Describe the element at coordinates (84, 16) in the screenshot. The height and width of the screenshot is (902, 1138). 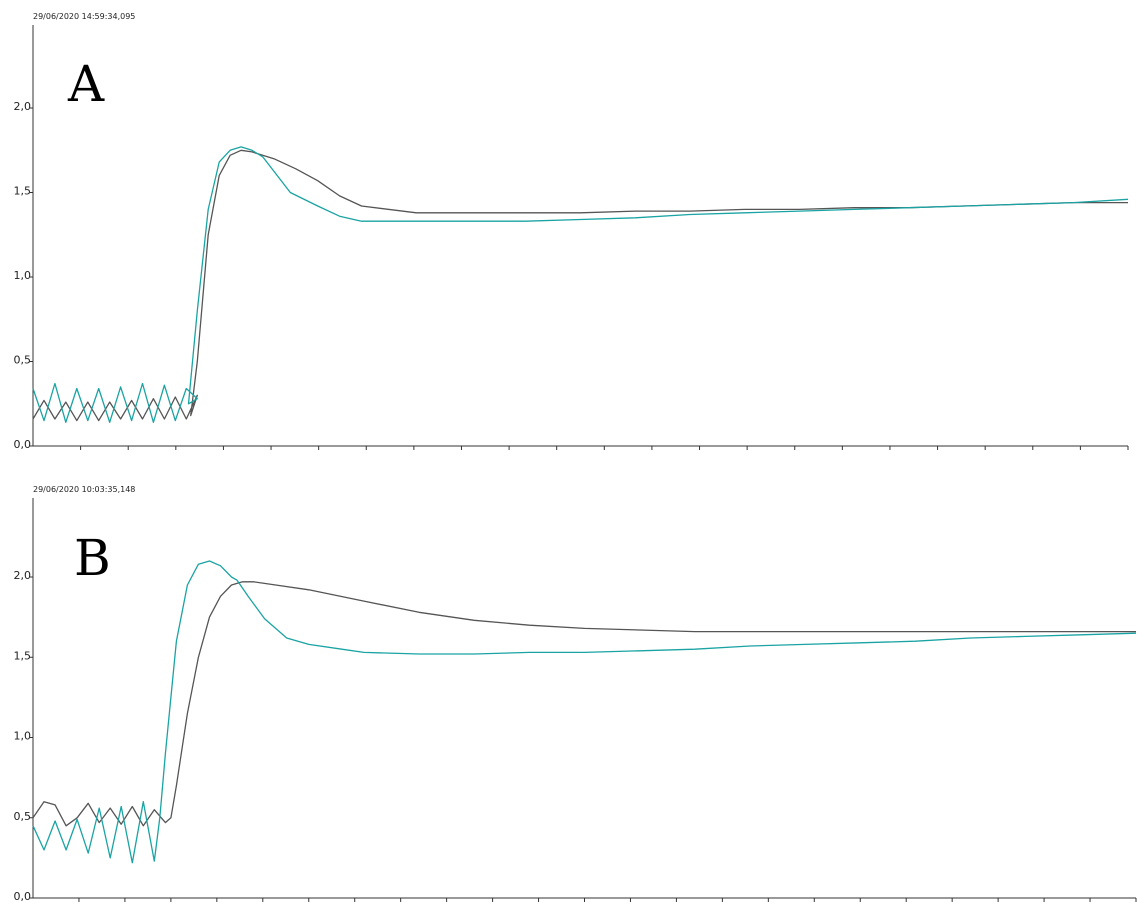
I see `panel-a-timestamp: 29/06/2020 14:59:34,095` at that location.